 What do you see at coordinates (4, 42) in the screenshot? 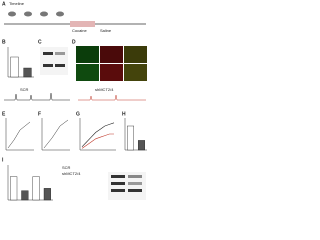
I see `panel-label: B` at bounding box center [4, 42].